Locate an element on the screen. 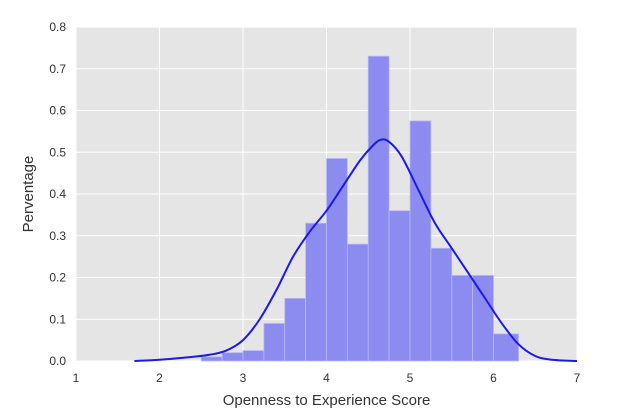 This screenshot has height=415, width=626. y-tick-label: 0.7 is located at coordinates (57, 69).